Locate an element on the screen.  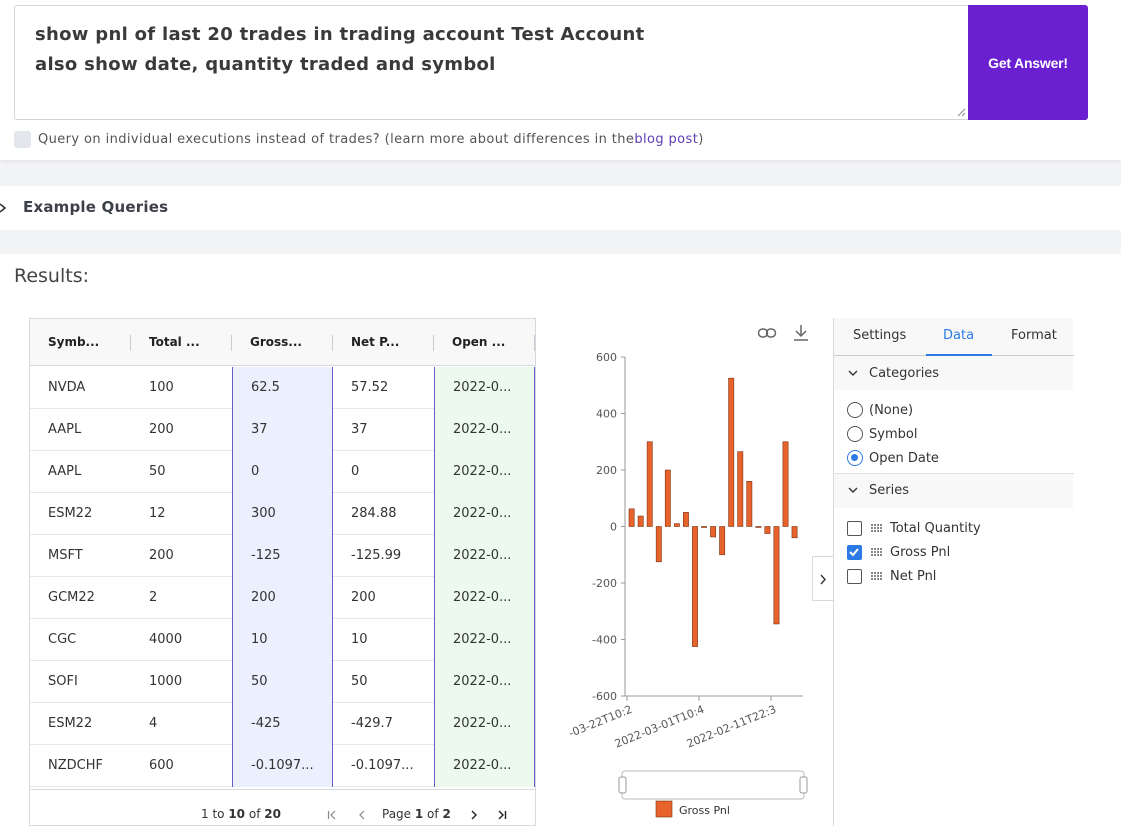
radio-open-date is located at coordinates (855, 458).